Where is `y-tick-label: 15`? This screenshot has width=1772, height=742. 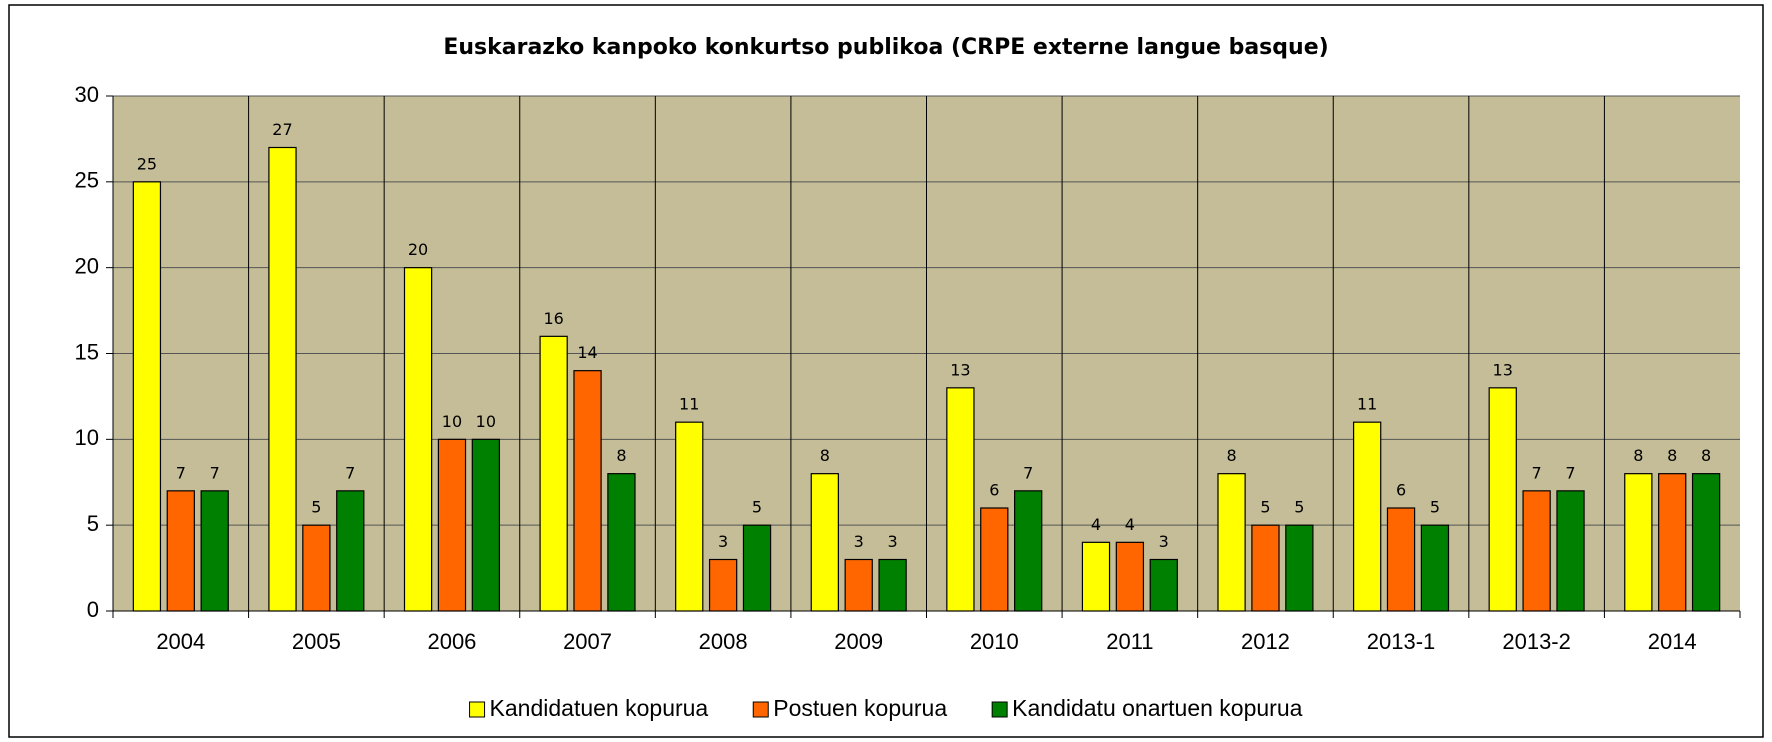
y-tick-label: 15 is located at coordinates (87, 351).